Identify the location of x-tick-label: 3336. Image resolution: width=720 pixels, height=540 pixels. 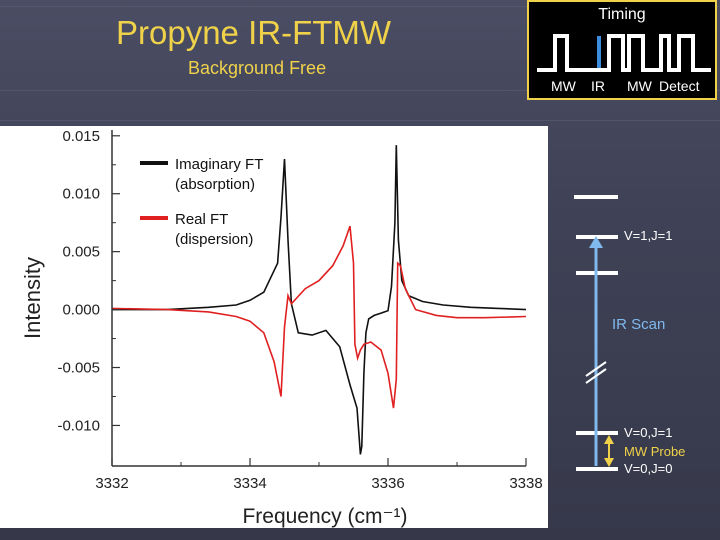
(387, 483).